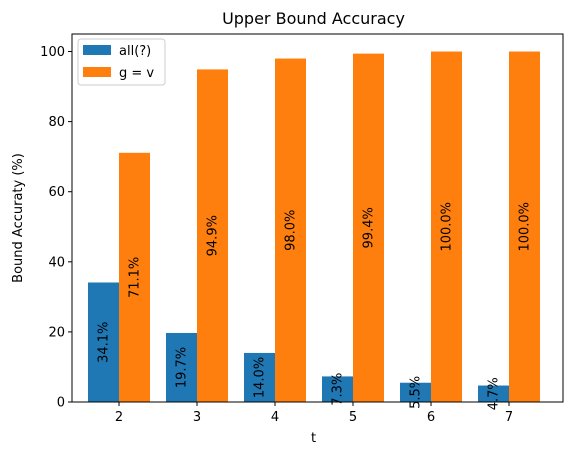 The image size is (571, 455). I want to click on x-axis: 2 3 4 5 6 7, so click(314, 413).